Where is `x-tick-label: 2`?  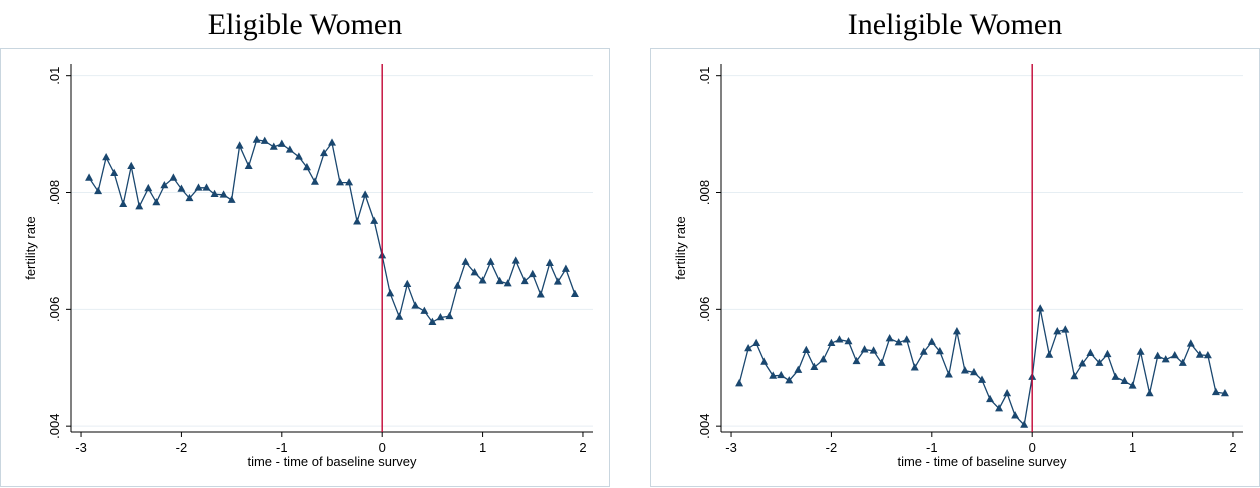 x-tick-label: 2 is located at coordinates (1232, 447).